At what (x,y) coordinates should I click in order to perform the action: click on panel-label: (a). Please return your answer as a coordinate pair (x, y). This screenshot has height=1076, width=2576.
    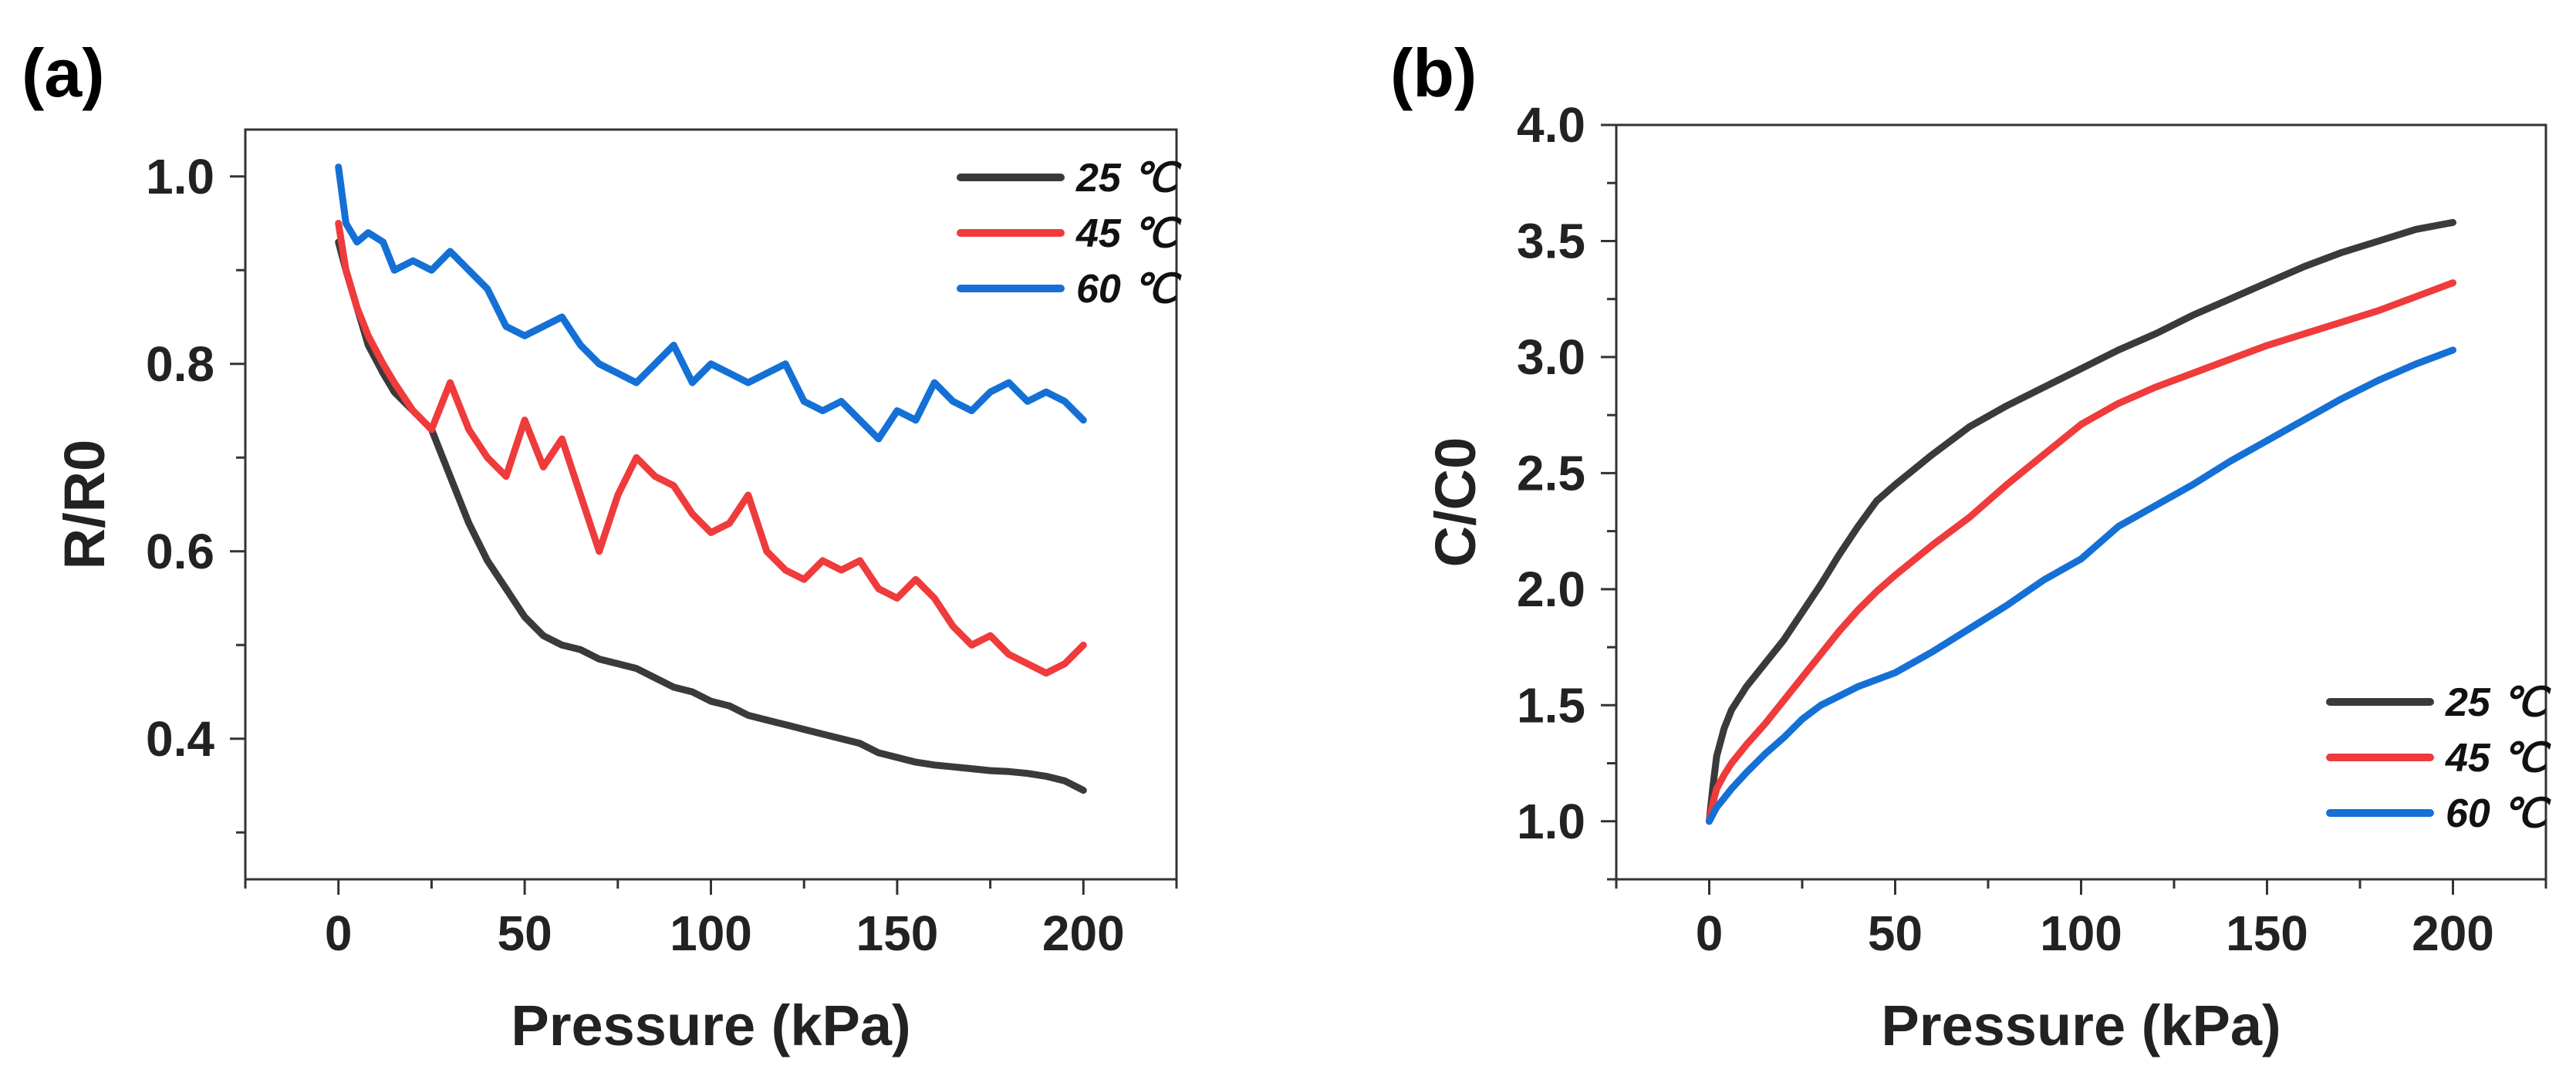
    Looking at the image, I should click on (64, 73).